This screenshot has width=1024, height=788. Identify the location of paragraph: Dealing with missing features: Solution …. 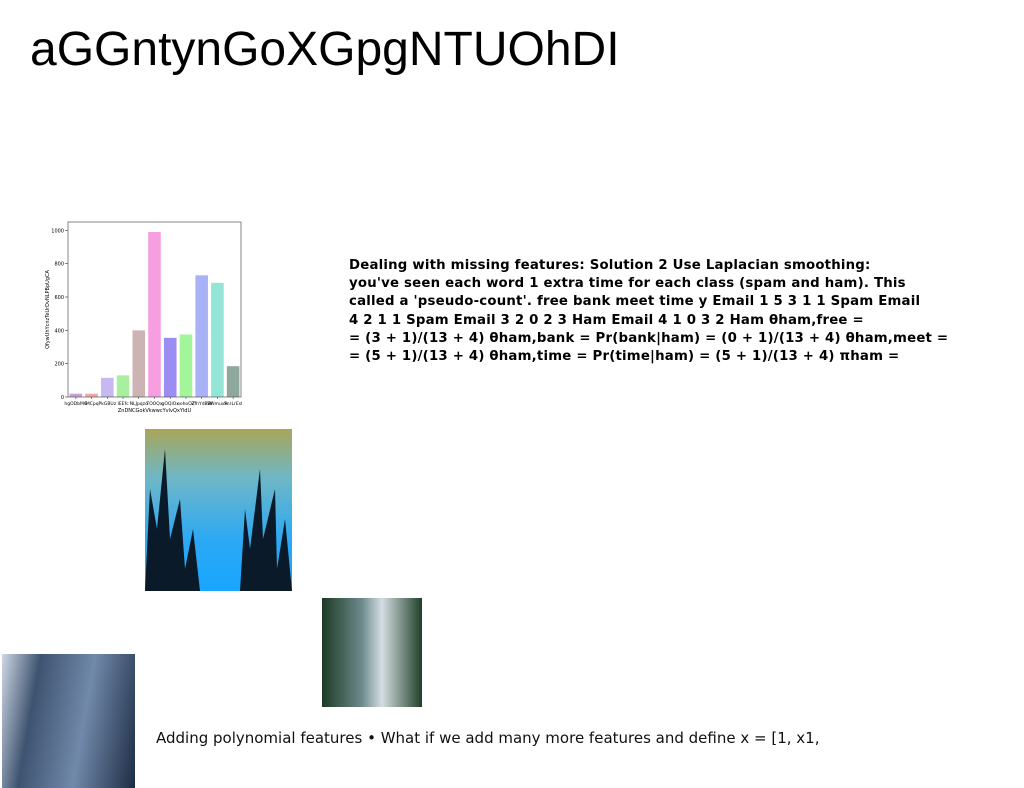
(648, 311).